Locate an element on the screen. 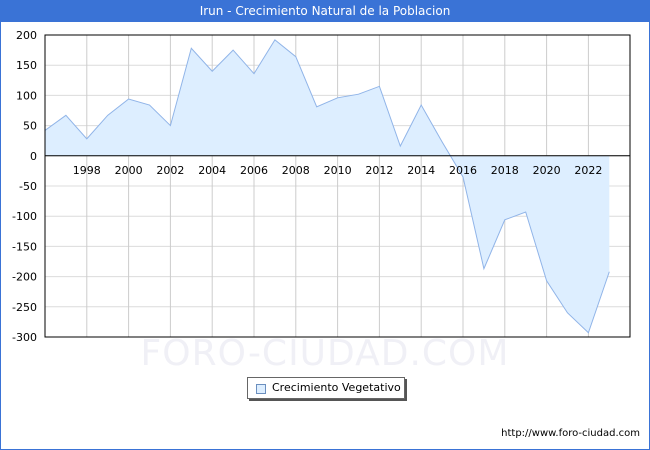 This screenshot has width=650, height=450. legend-label: Crecimiento Vegetativo is located at coordinates (336, 387).